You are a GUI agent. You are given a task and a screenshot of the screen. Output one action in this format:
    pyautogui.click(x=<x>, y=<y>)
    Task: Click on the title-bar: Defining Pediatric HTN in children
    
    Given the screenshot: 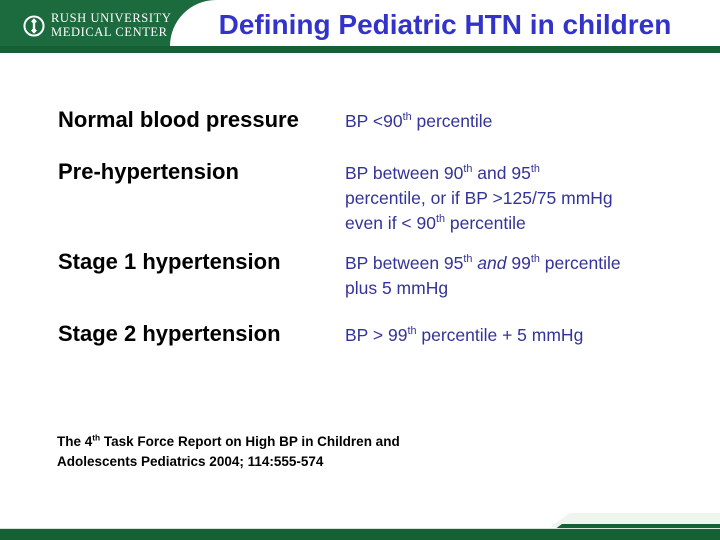 What is the action you would take?
    pyautogui.click(x=445, y=23)
    